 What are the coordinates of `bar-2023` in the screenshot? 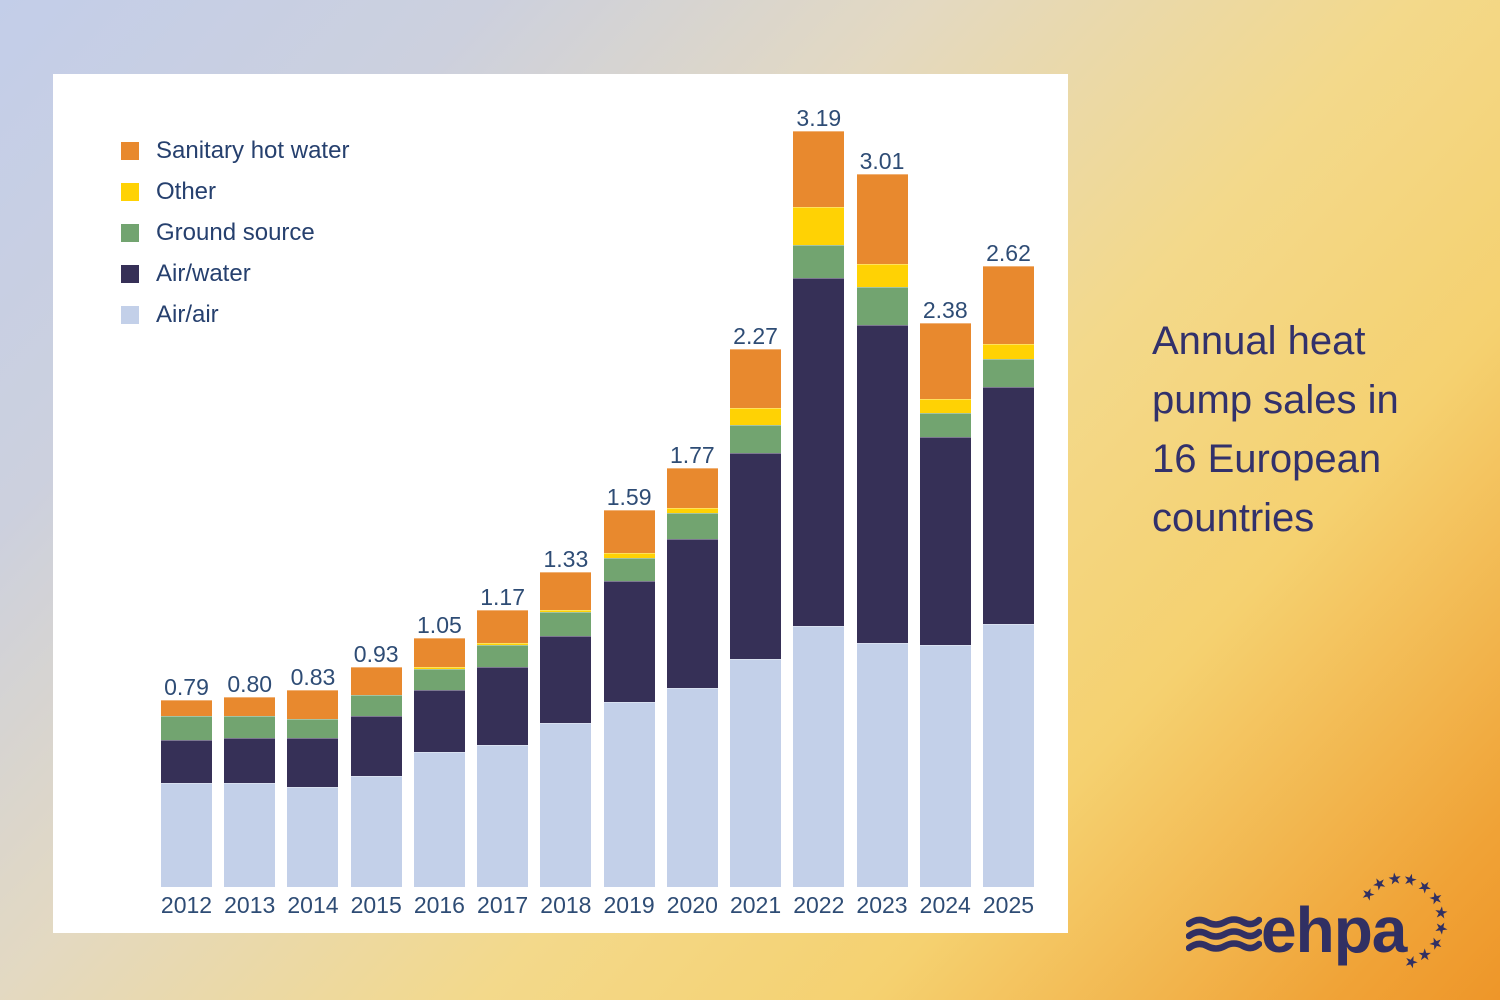 It's located at (882, 530).